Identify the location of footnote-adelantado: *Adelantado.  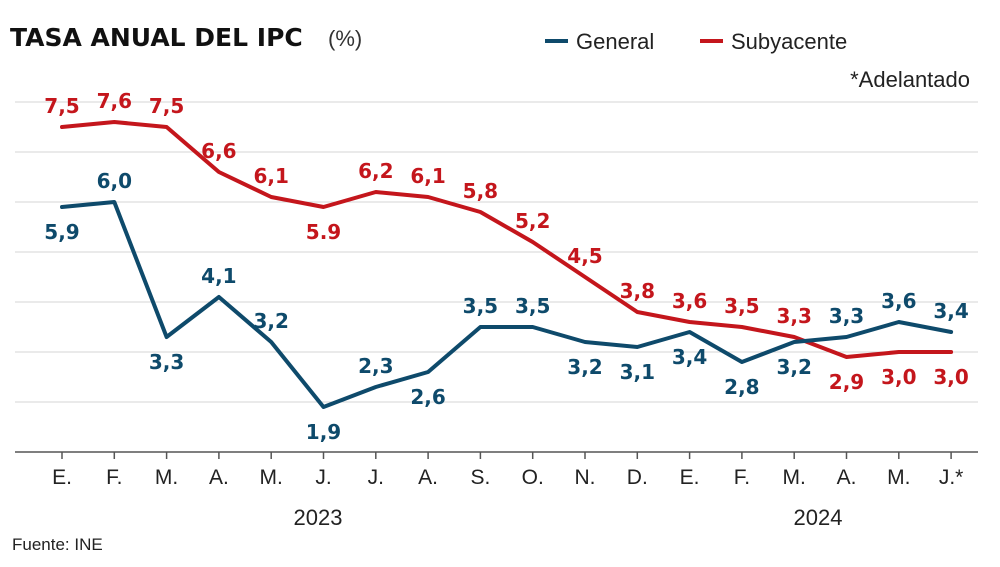
(910, 79).